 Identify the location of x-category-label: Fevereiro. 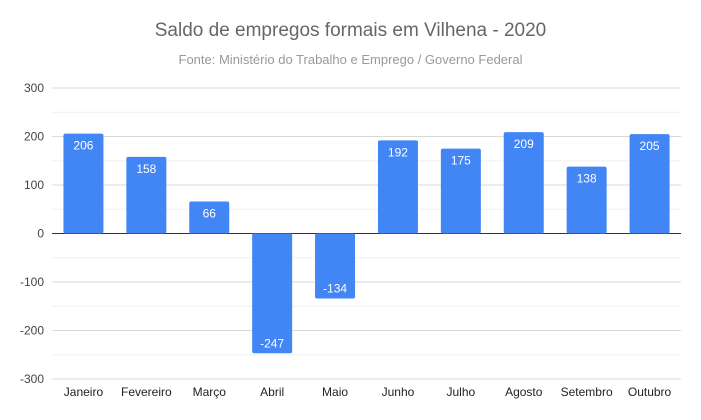
(146, 392).